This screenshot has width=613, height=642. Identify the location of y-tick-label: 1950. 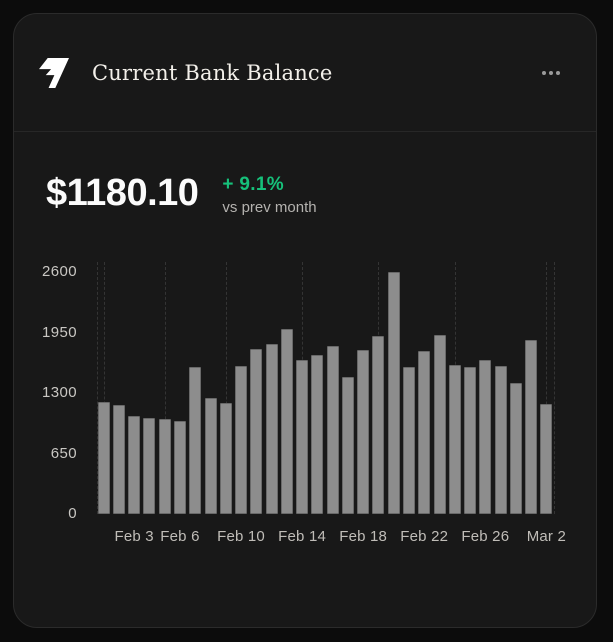
(59, 332).